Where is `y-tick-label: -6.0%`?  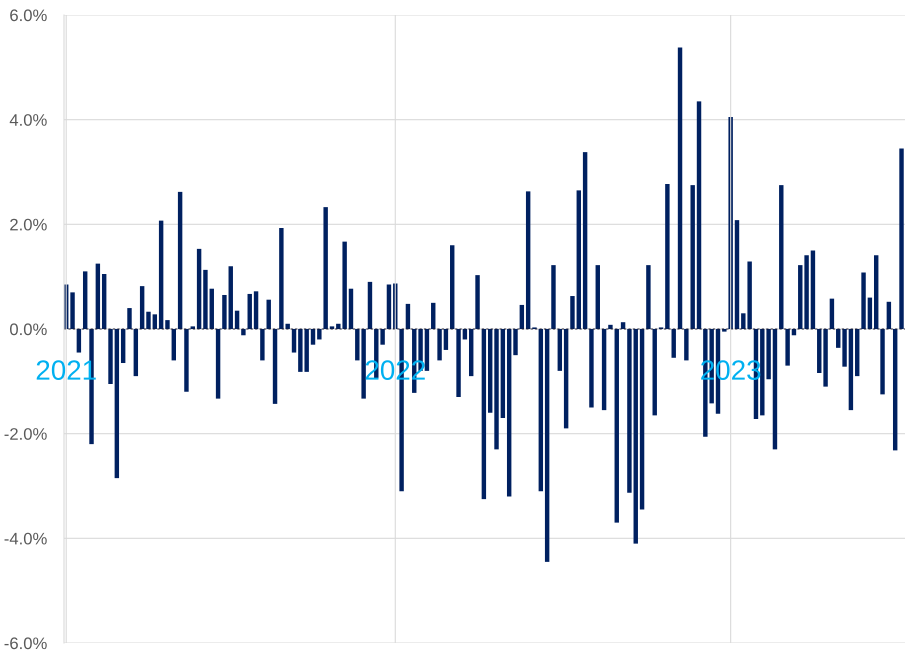 y-tick-label: -6.0% is located at coordinates (25, 643).